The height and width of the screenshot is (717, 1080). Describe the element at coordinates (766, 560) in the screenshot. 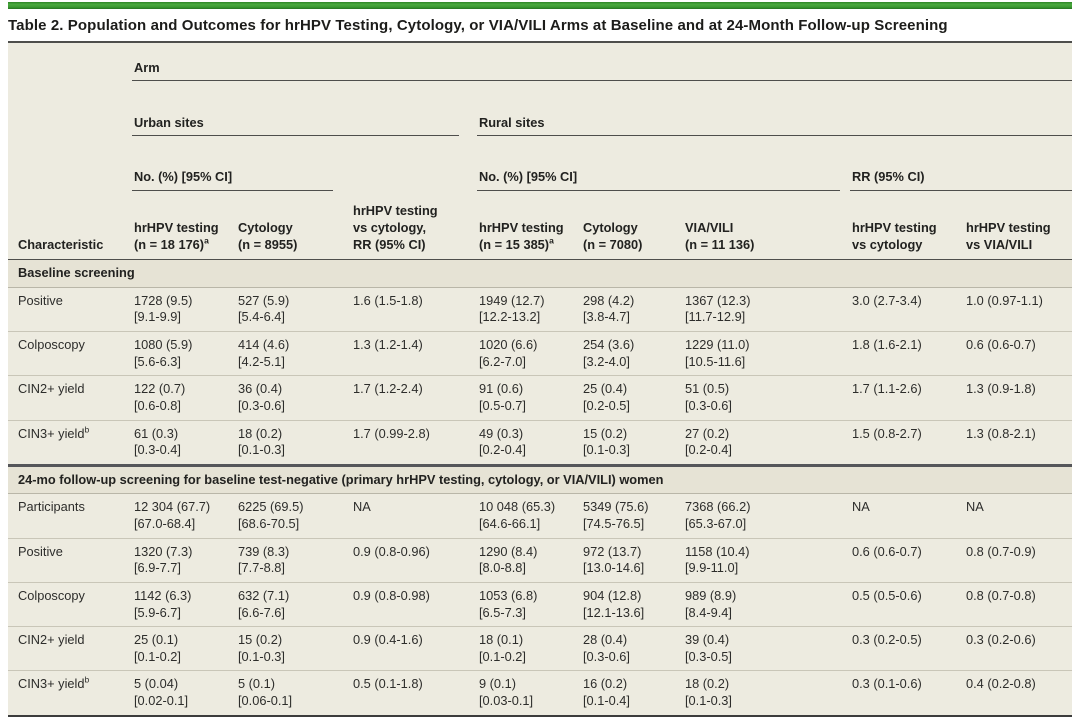

I see `data-cell: 1158 (10.4) [9.9-11.0]` at that location.